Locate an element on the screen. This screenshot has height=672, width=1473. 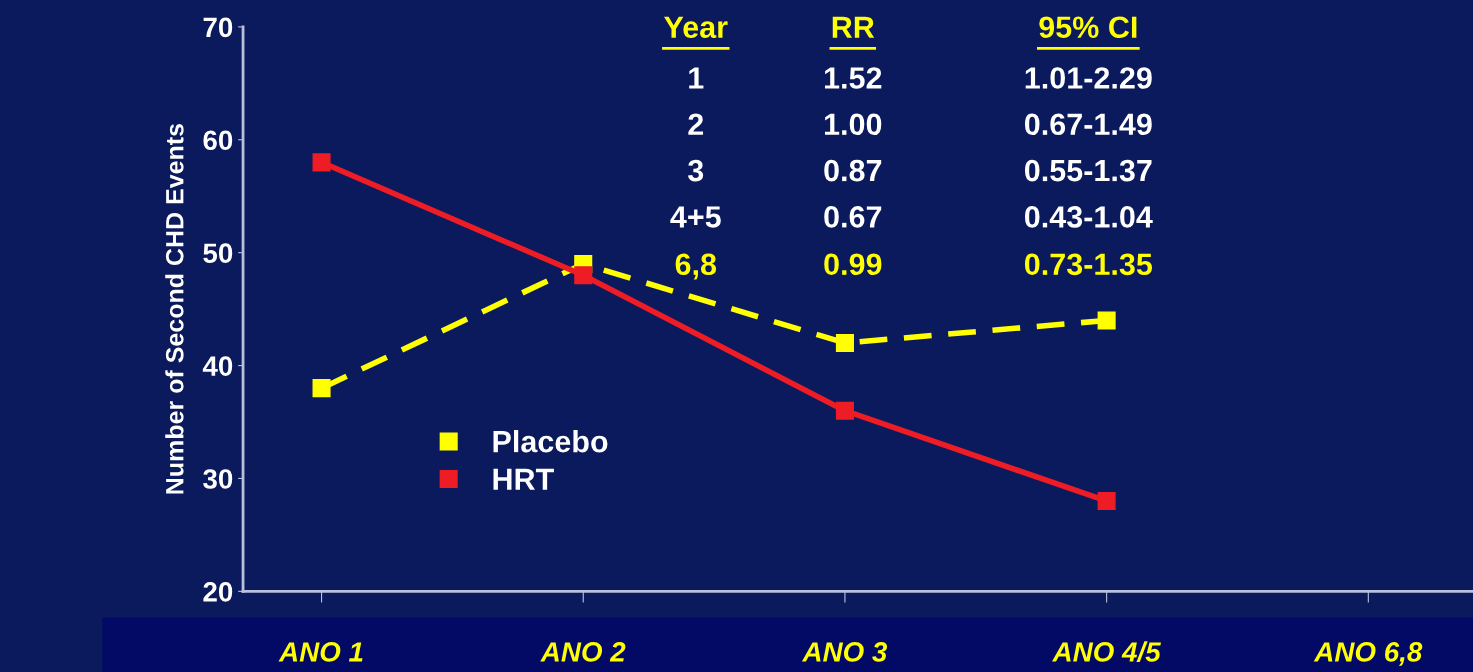
y-tick-label: 30 is located at coordinates (218, 479).